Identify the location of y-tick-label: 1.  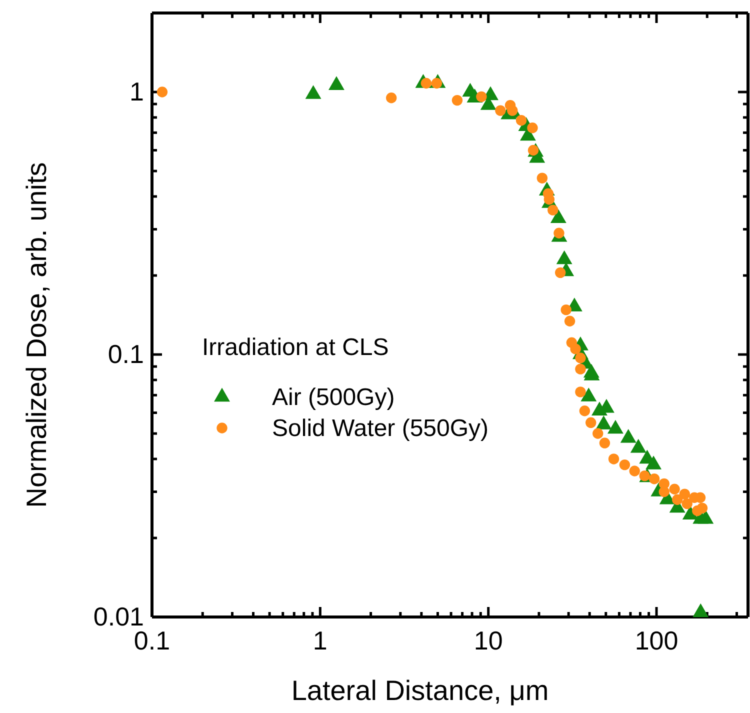
(137, 91).